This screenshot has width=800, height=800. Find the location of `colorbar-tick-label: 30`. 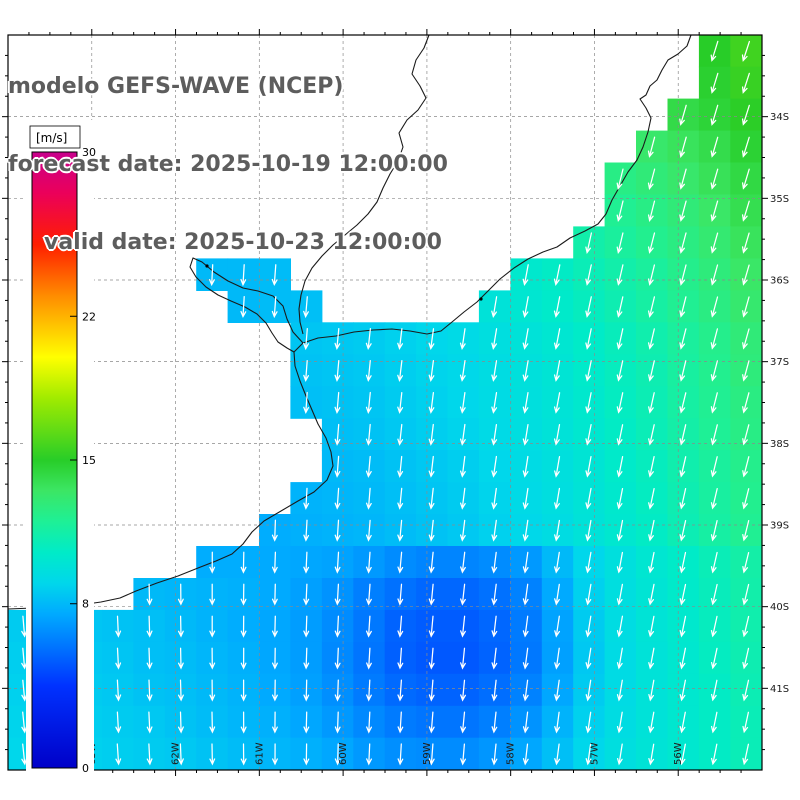

colorbar-tick-label: 30 is located at coordinates (89, 152).